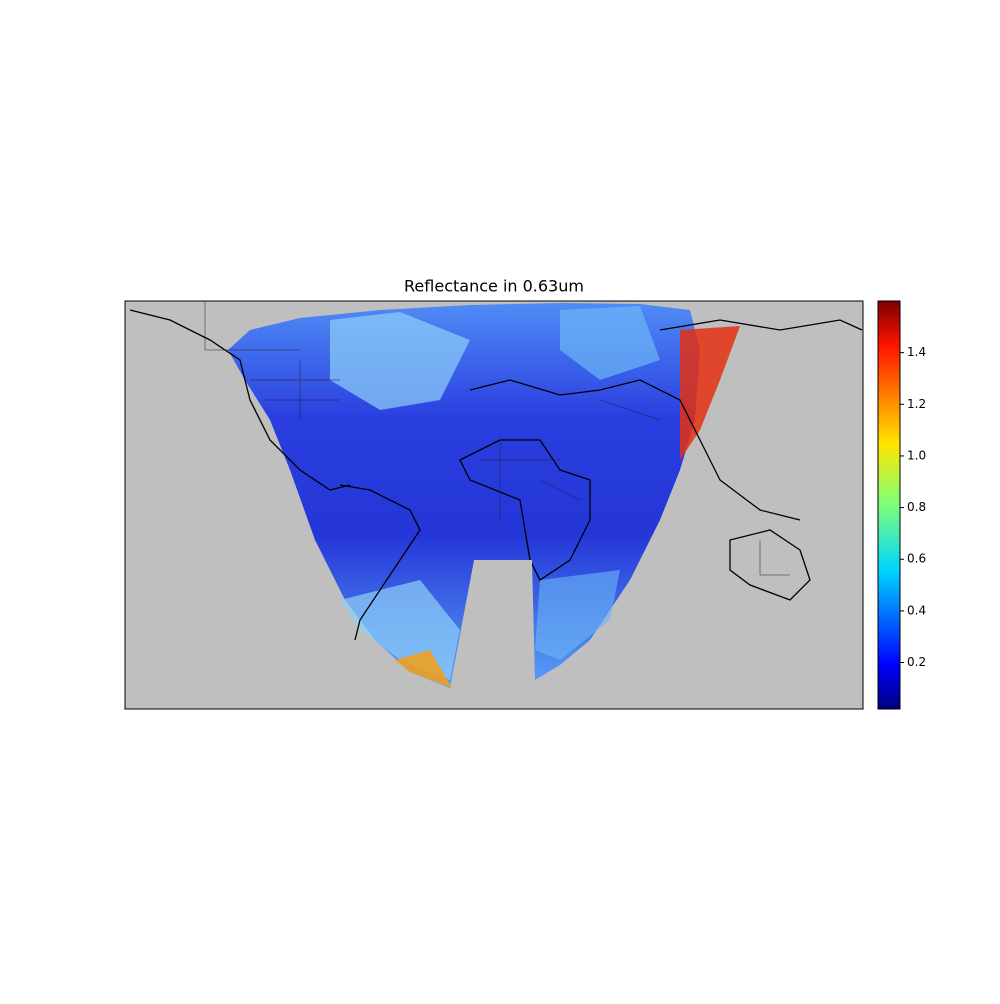  Describe the element at coordinates (916, 404) in the screenshot. I see `colorbar-tick-label: 1.2` at that location.